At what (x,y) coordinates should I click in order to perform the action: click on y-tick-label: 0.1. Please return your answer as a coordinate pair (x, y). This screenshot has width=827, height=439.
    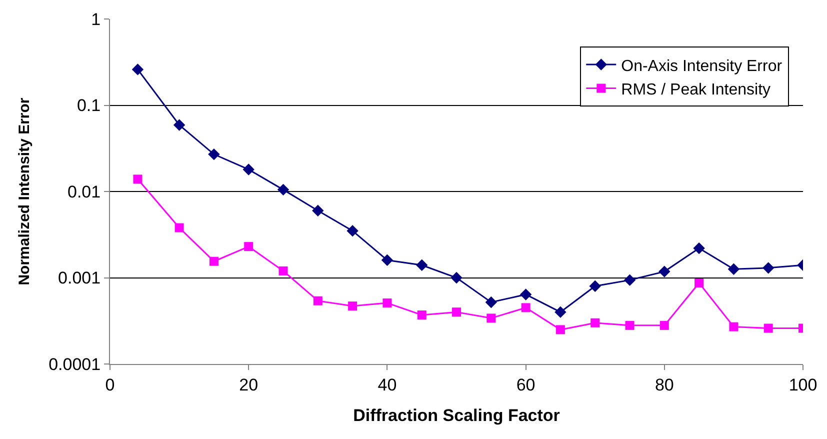
    Looking at the image, I should click on (88, 106).